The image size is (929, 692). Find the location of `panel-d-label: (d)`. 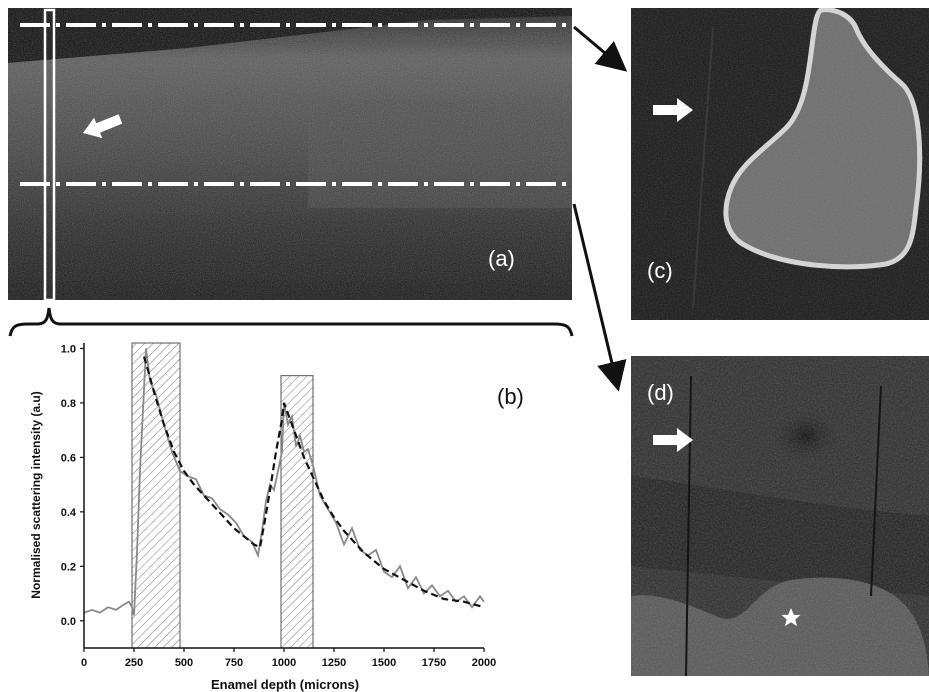

panel-d-label: (d) is located at coordinates (660, 392).